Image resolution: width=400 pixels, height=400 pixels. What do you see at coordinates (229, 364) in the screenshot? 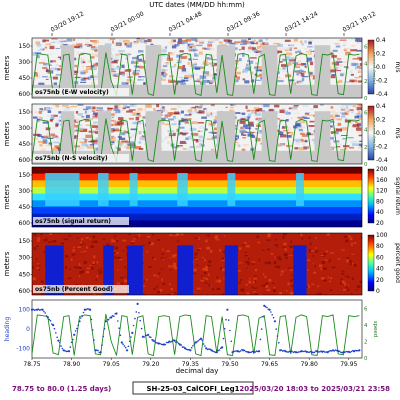
I see `x-tick-label: 79.50` at bounding box center [229, 364].